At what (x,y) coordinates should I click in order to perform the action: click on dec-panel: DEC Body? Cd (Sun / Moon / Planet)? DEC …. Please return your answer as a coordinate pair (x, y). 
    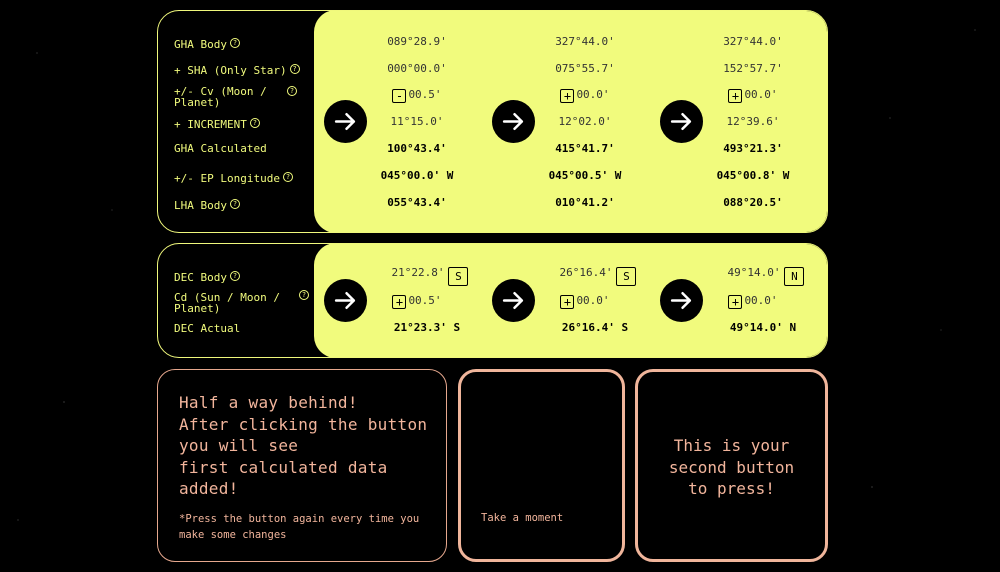
    Looking at the image, I should click on (492, 300).